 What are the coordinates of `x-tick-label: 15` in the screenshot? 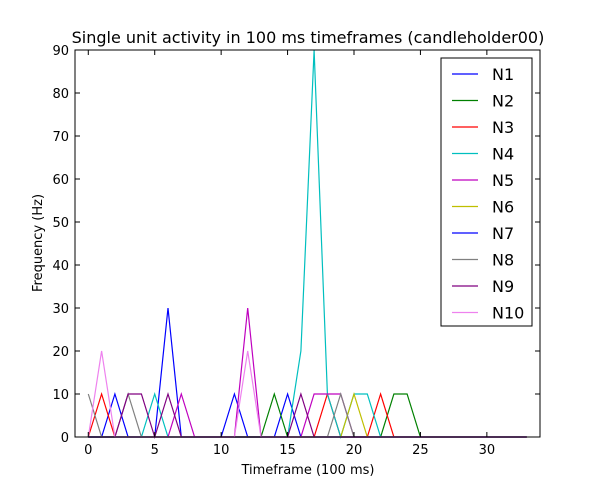 It's located at (287, 450).